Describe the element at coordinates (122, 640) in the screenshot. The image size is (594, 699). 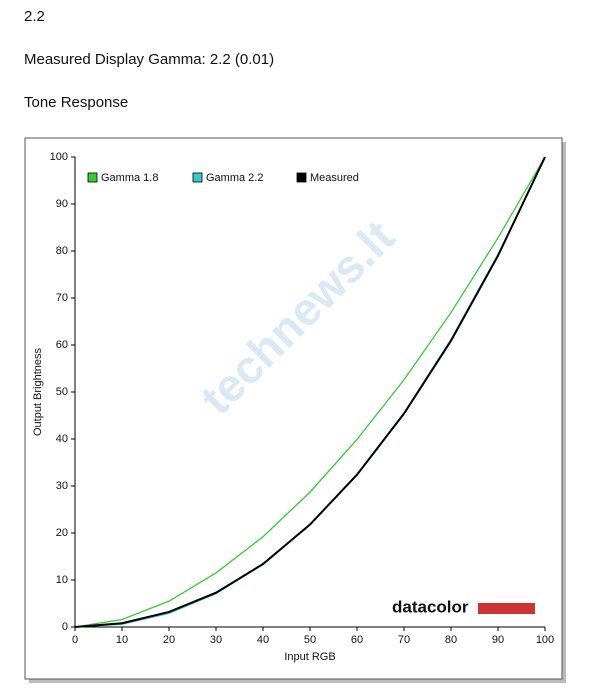
I see `x-tick-label: 10` at that location.